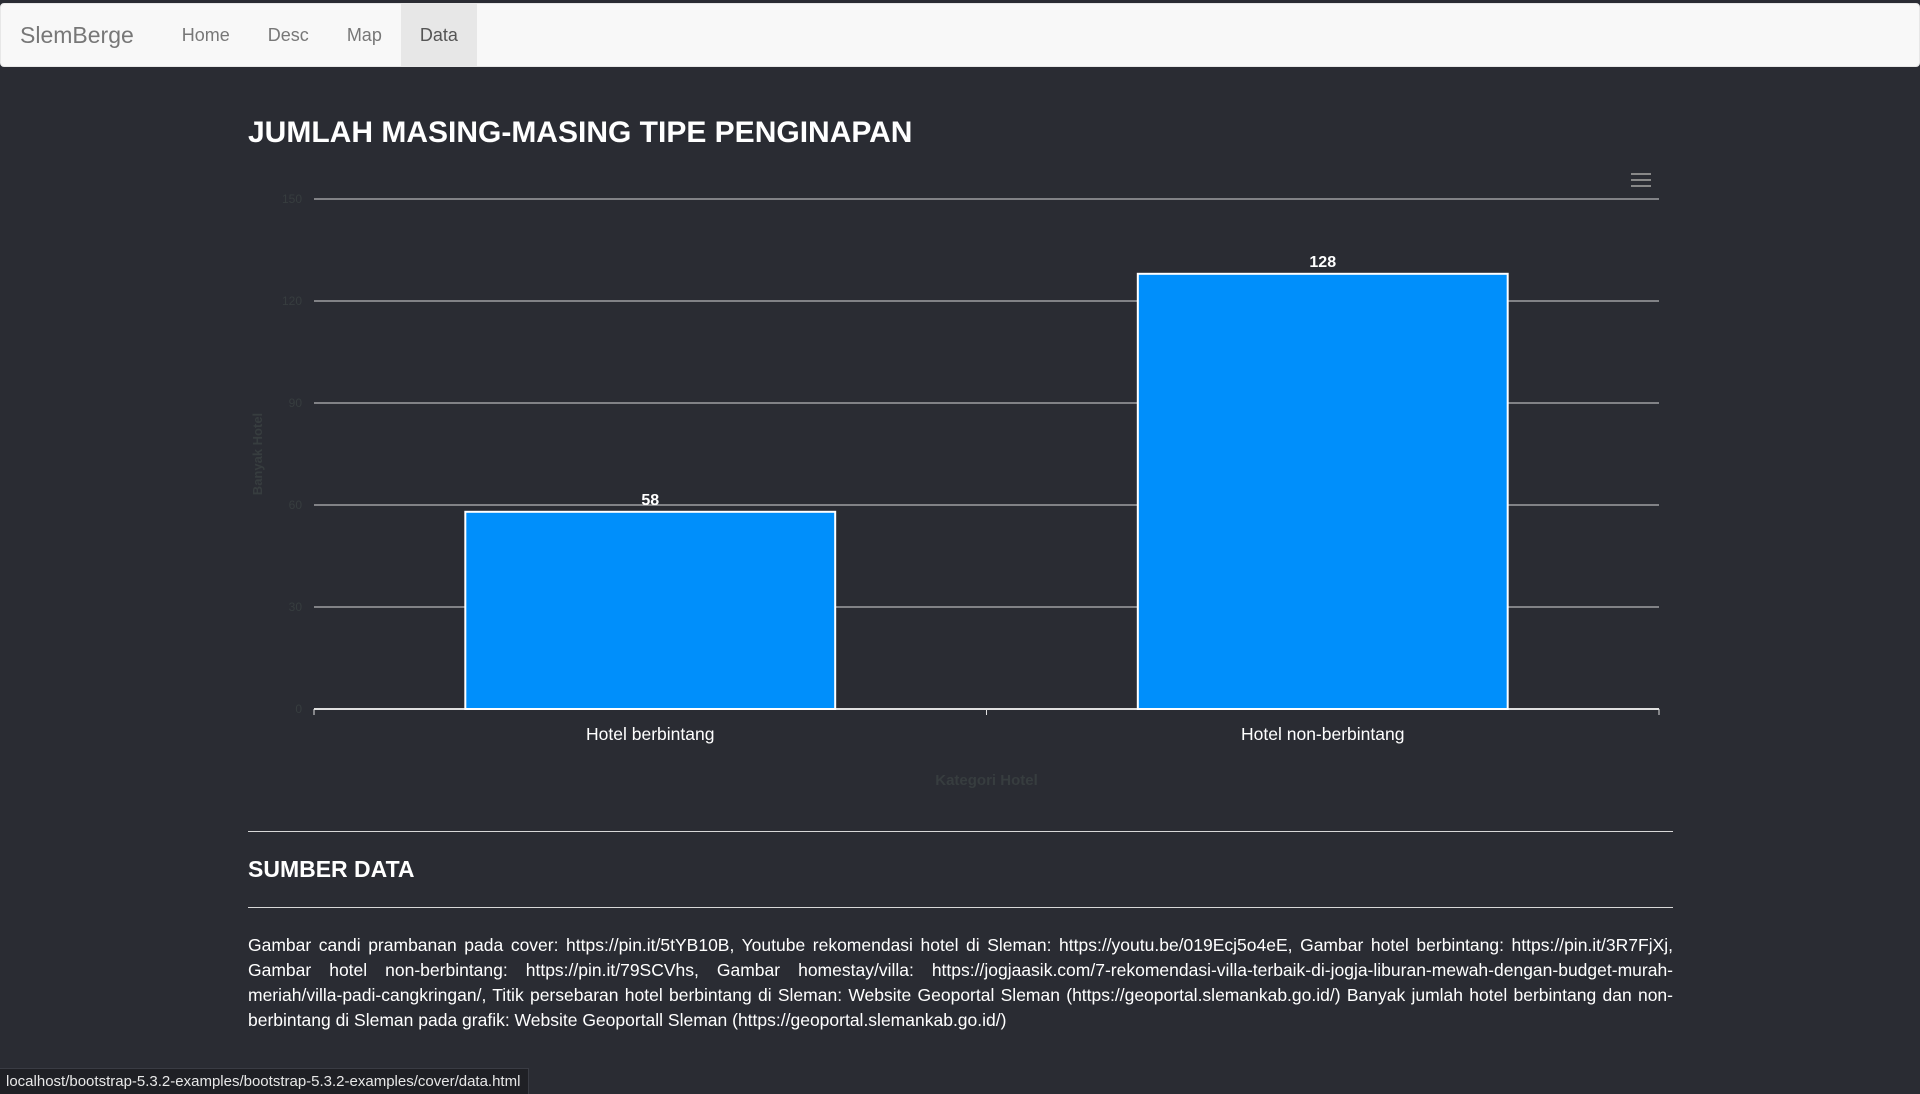 The height and width of the screenshot is (1094, 1920). What do you see at coordinates (296, 403) in the screenshot?
I see `y-tick-label: 90` at bounding box center [296, 403].